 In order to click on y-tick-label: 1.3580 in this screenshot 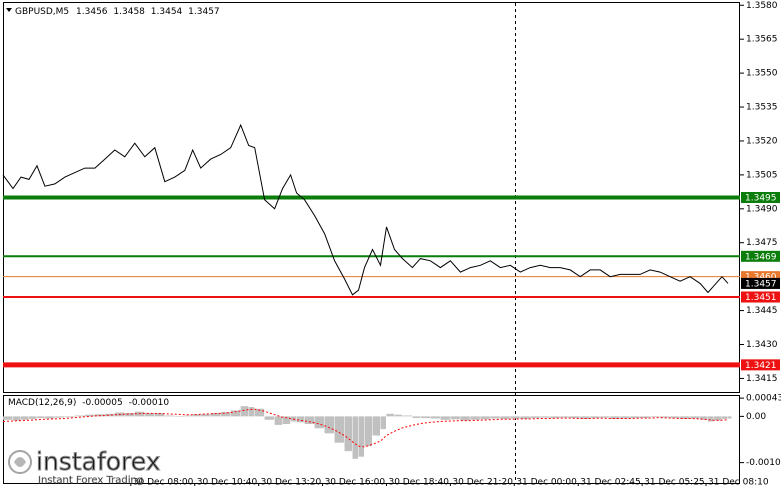, I will do `click(762, 6)`.